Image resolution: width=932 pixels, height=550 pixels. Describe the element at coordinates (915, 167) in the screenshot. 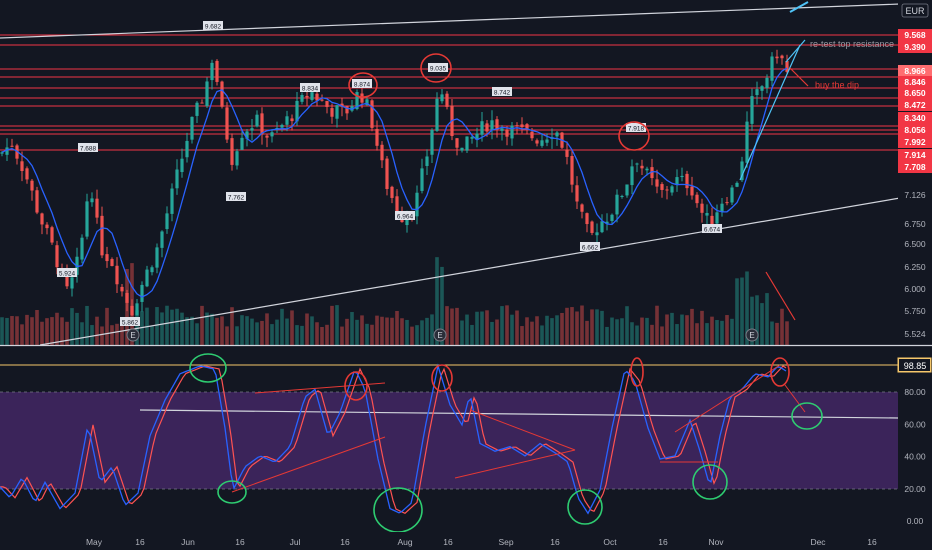

I see `level-label: 7.708` at that location.